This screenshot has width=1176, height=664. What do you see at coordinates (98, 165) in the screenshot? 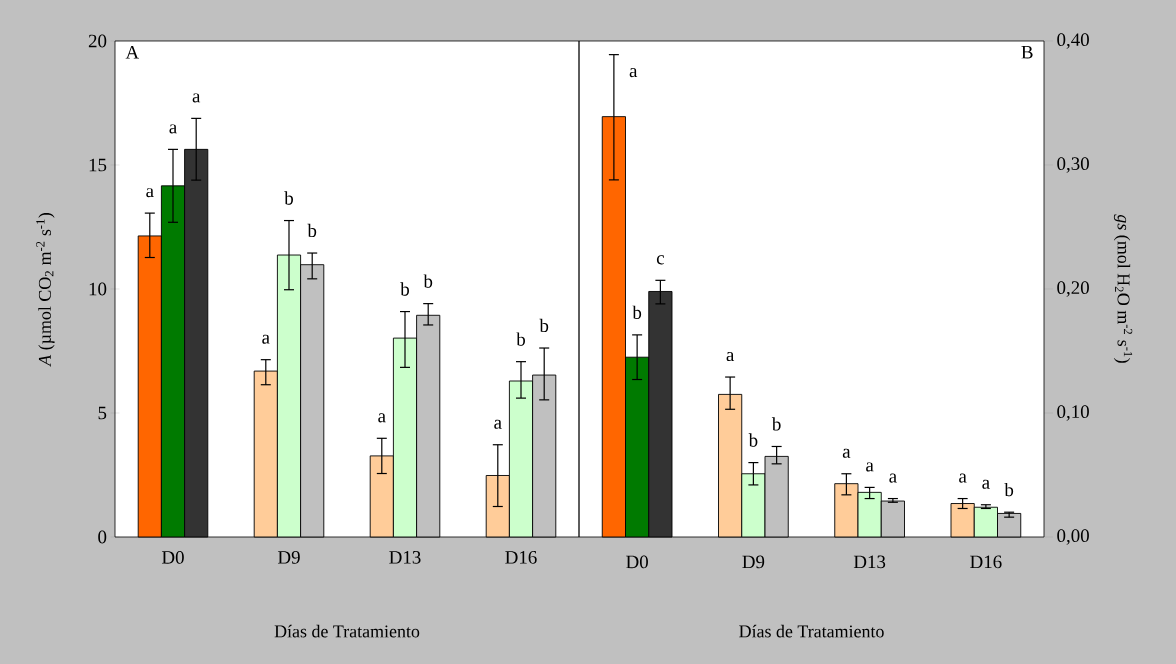
I see `y-tick-label: 15` at bounding box center [98, 165].